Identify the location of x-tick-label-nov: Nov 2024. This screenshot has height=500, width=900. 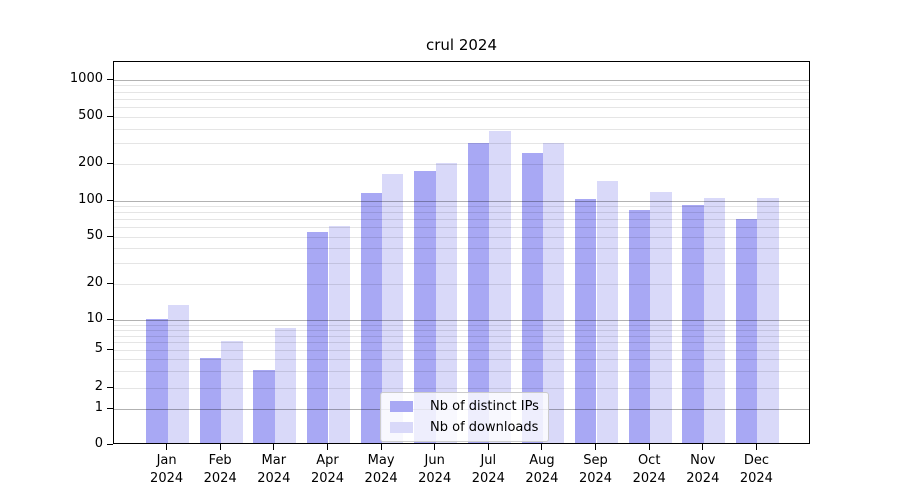
(703, 470).